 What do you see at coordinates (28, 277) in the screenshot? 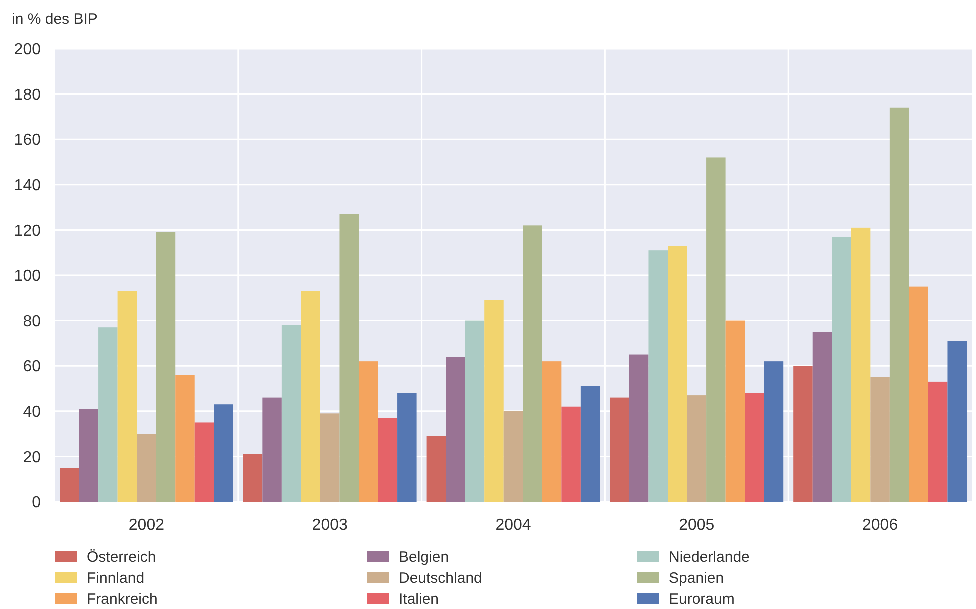
I see `y-tick-label: 100` at bounding box center [28, 277].